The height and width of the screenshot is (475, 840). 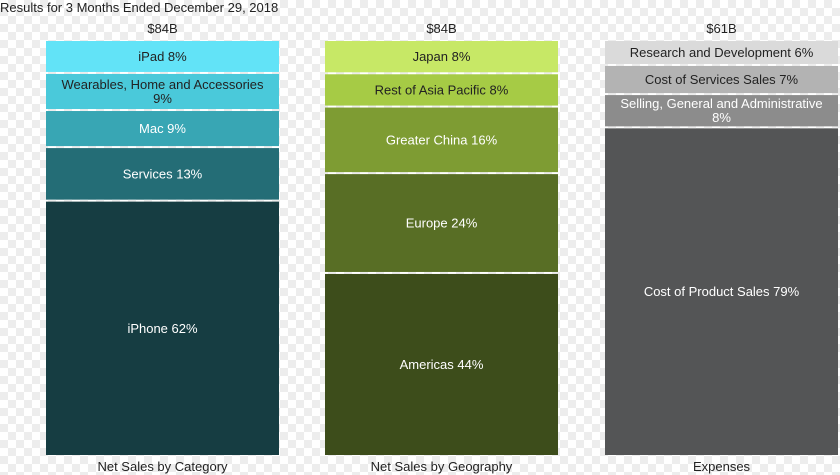 I want to click on segment-label: Americas 44%, so click(x=442, y=364).